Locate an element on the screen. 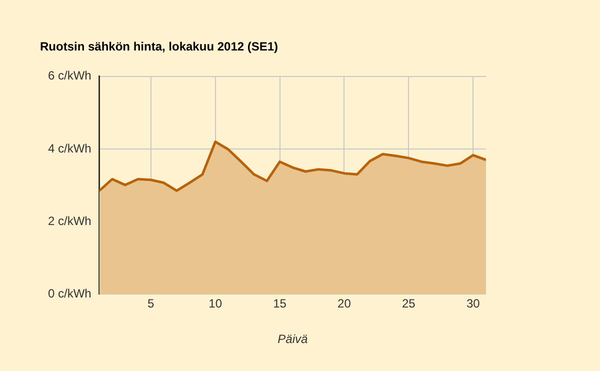 Image resolution: width=600 pixels, height=371 pixels. chart-title: Ruotsin sähkön hinta, lokakuu 2012 (SE1) is located at coordinates (159, 47).